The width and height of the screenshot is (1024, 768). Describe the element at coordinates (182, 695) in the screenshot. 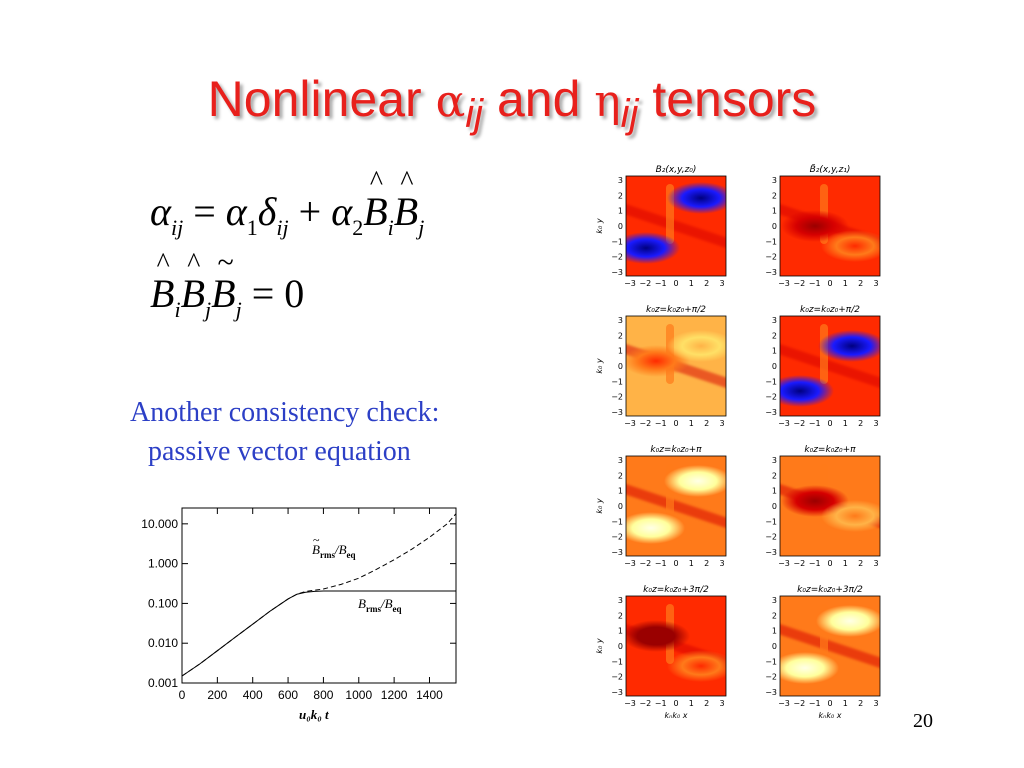

I see `x-tick-label: 0` at that location.